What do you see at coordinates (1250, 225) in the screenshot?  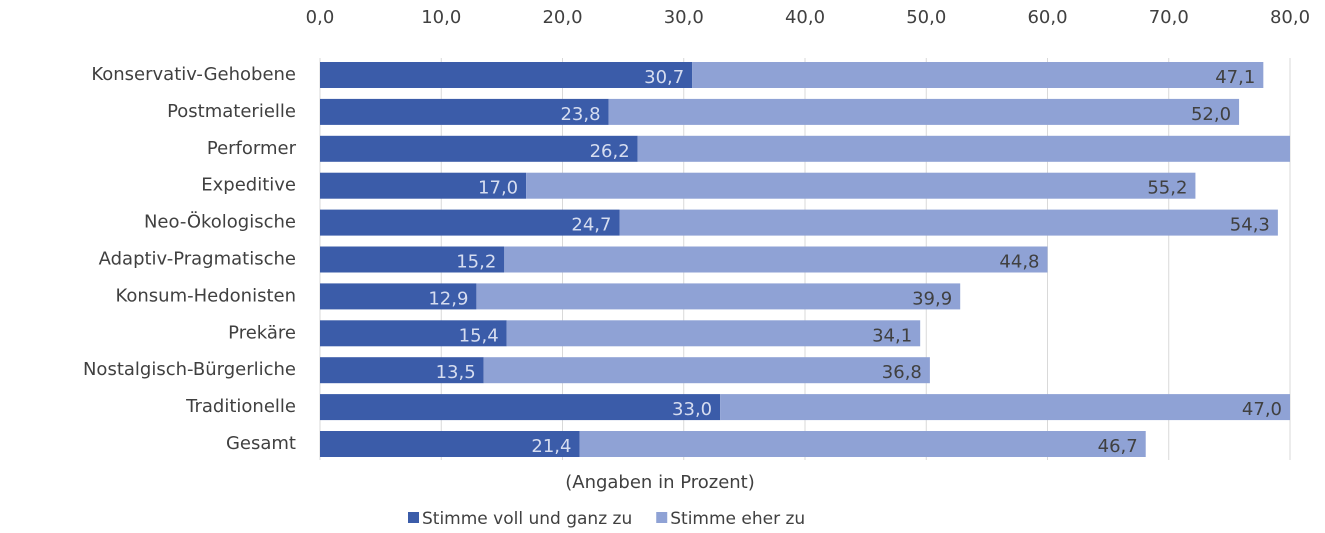 I see `data-label: 54,3` at bounding box center [1250, 225].